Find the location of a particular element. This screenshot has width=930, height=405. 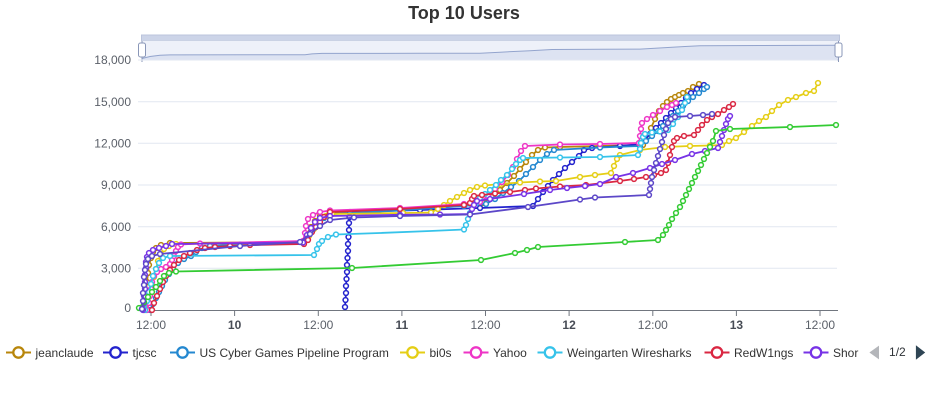

svg-text: tjcsc is located at coordinates (145, 353).